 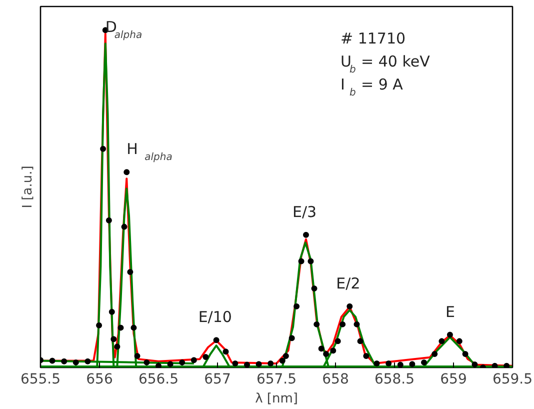 I want to click on annotation: E/2, so click(x=348, y=283).